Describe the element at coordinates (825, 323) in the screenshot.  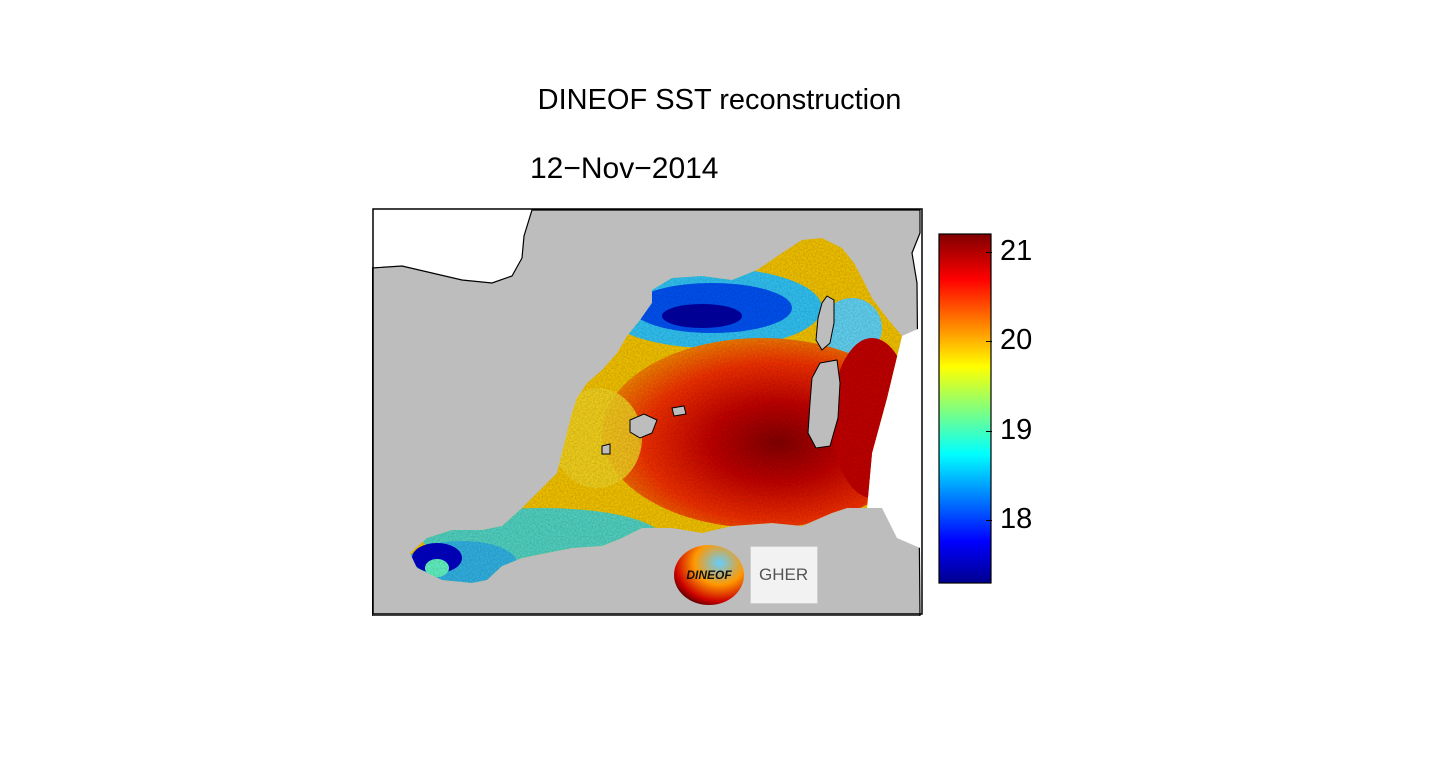
I see `island-corsica` at that location.